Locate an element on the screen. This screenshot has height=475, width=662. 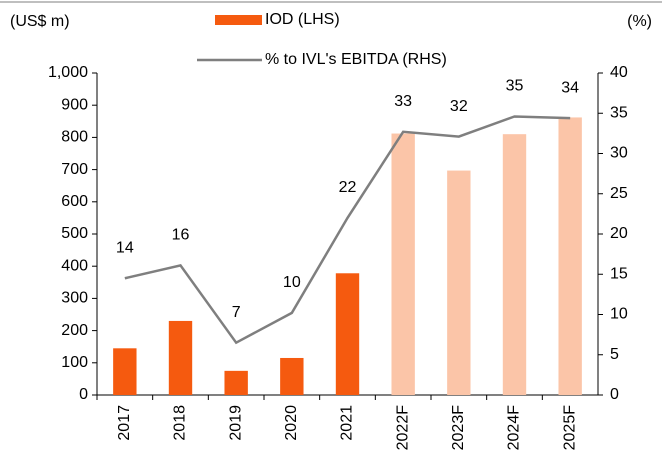
legend-label: % to IVL's EBITDA (RHS) is located at coordinates (356, 59).